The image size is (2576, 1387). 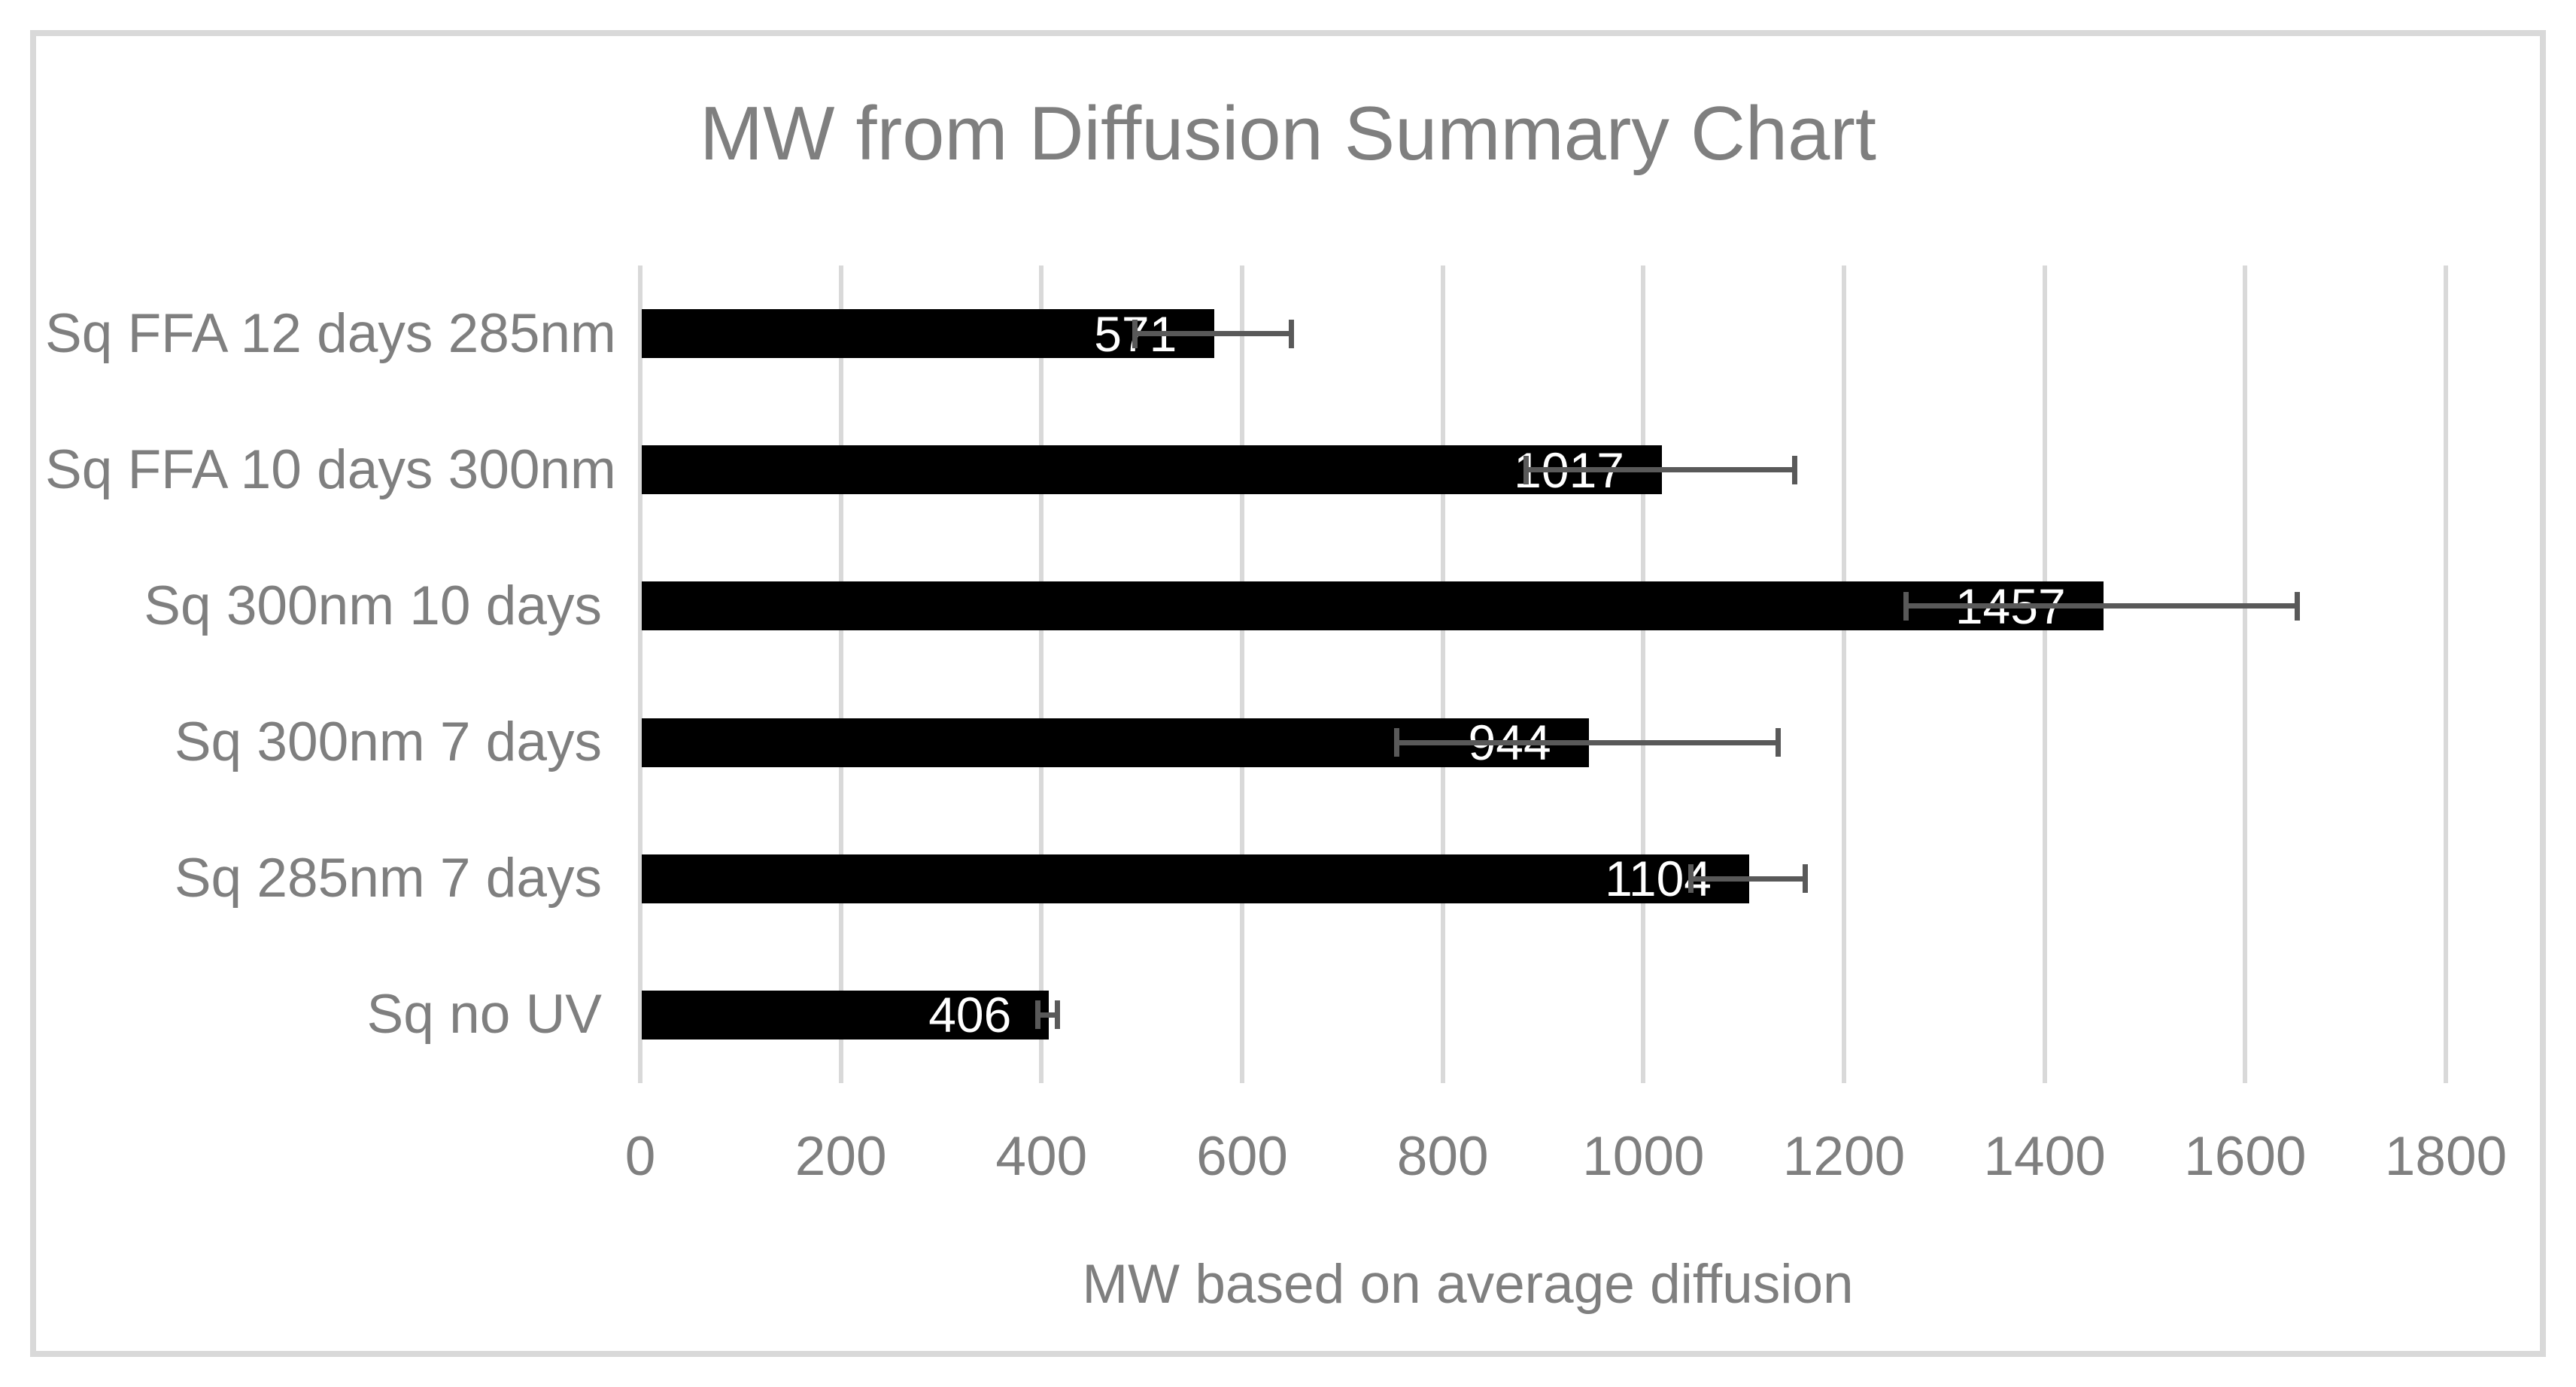 What do you see at coordinates (841, 1156) in the screenshot?
I see `x-tick-label: 200` at bounding box center [841, 1156].